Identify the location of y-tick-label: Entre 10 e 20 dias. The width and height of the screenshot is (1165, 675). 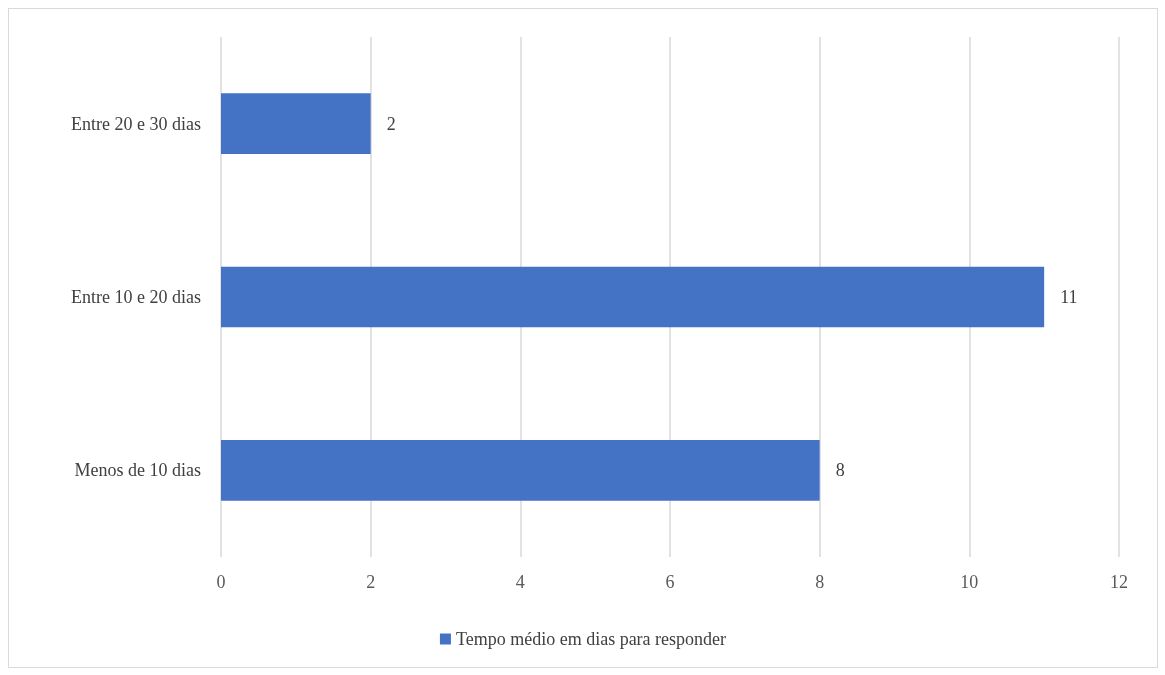
(136, 297).